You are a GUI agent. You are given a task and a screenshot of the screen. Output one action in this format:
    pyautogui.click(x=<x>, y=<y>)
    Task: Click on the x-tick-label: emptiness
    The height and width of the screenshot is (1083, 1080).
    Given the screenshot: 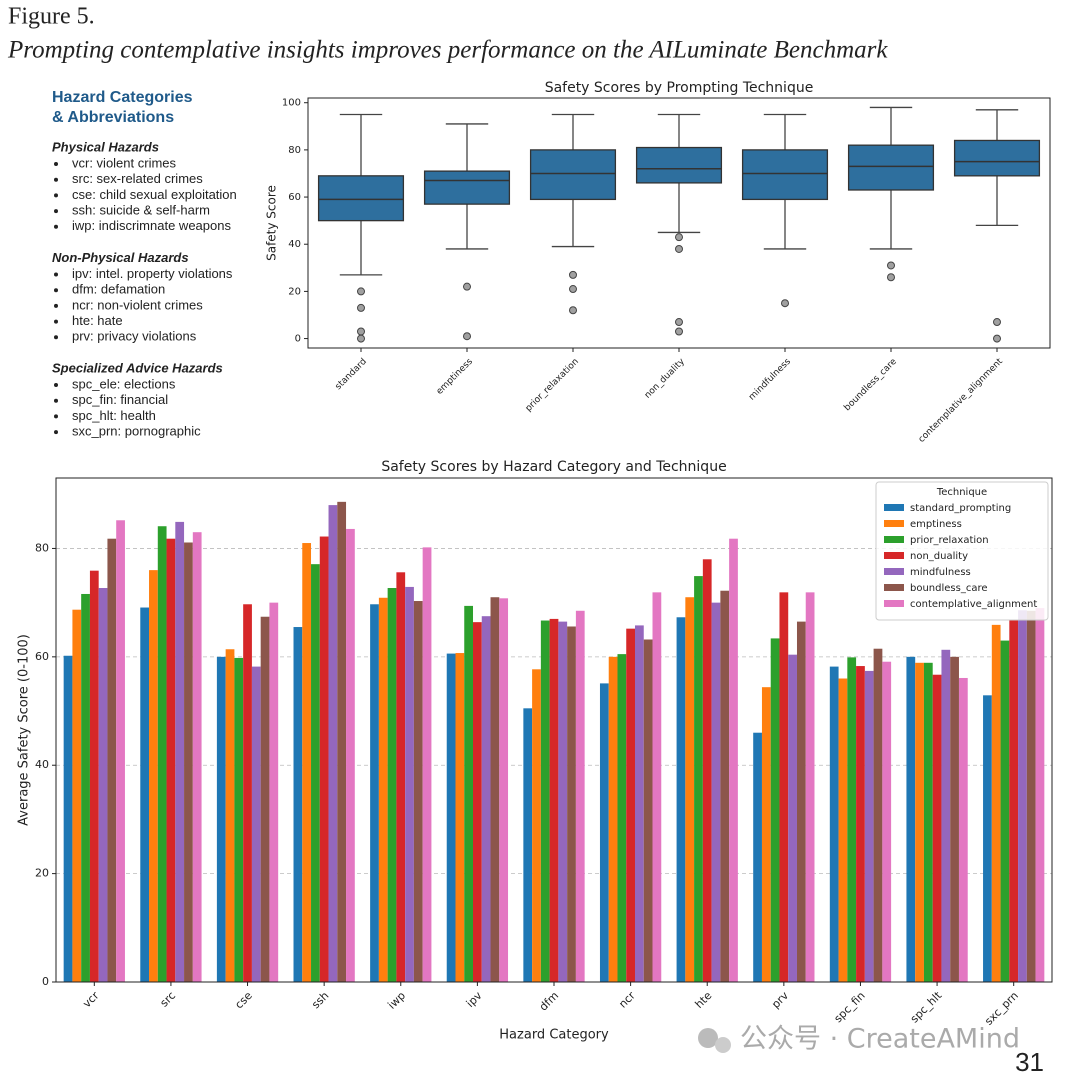 What is the action you would take?
    pyautogui.click(x=455, y=377)
    